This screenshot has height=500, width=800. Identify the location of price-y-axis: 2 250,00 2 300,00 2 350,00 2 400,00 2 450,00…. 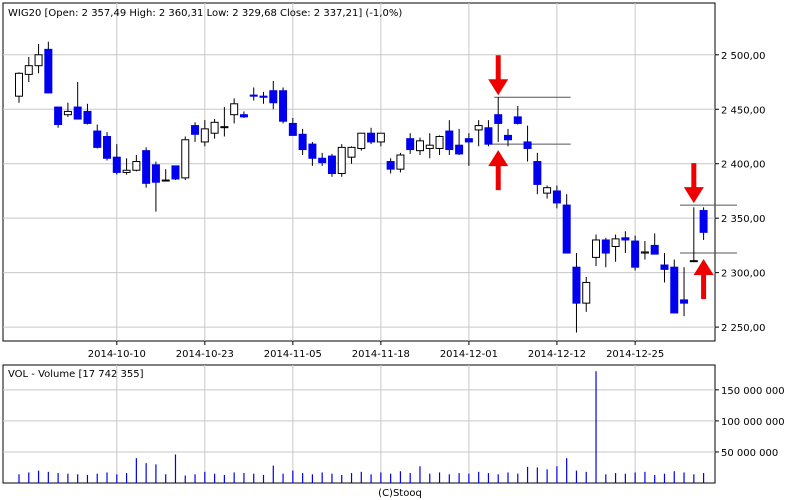
(740, 192).